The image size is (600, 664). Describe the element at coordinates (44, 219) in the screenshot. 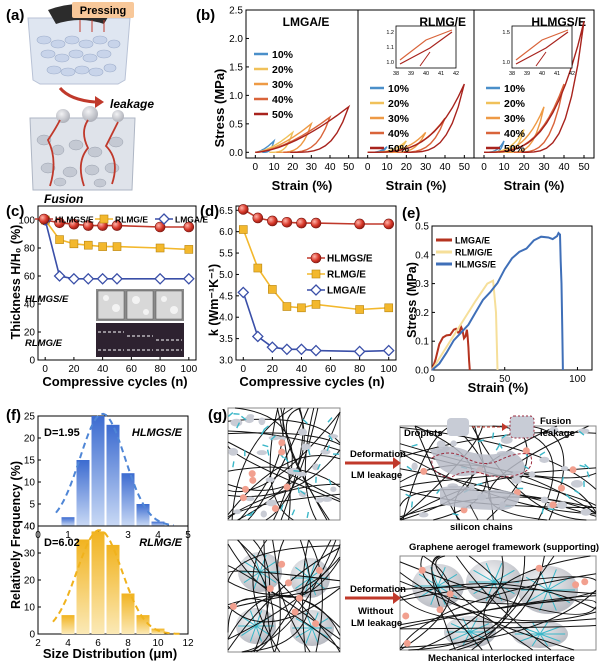

I see `c-plot-legend-marker` at that location.